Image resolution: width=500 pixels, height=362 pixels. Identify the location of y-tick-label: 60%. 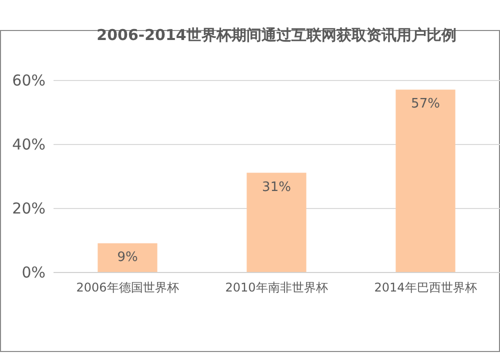
(29, 81).